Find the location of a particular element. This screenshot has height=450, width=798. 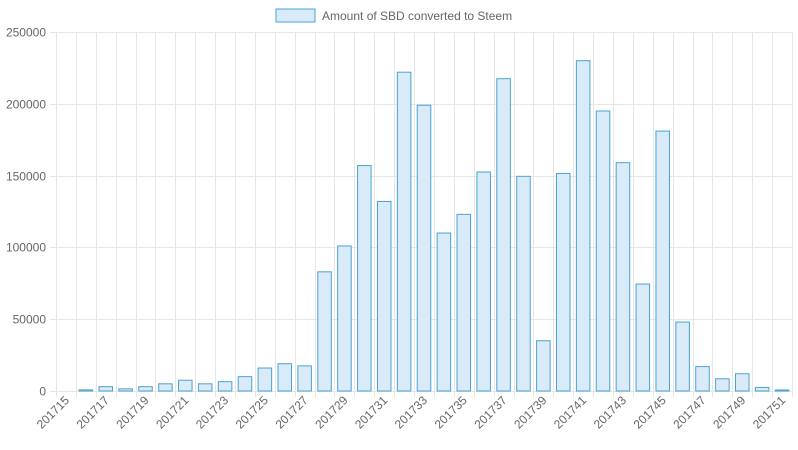

x-tick-label: 201727 is located at coordinates (292, 412).